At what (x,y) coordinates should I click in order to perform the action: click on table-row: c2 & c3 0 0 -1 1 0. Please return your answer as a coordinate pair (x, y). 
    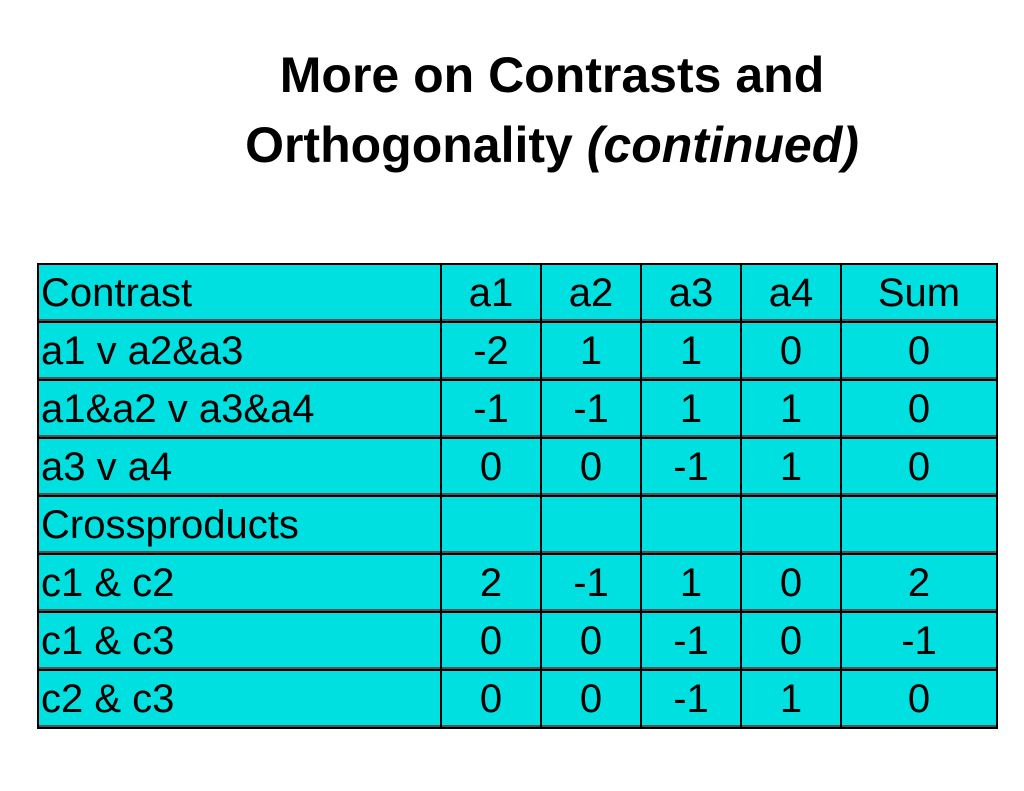
    Looking at the image, I should click on (517, 699).